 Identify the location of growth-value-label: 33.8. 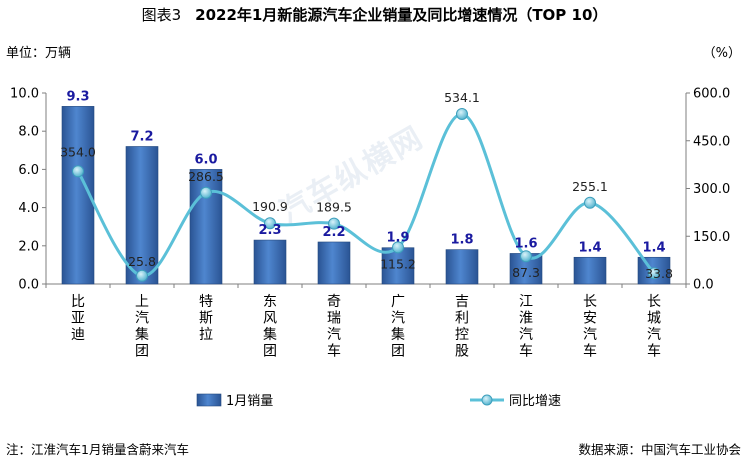
(659, 273).